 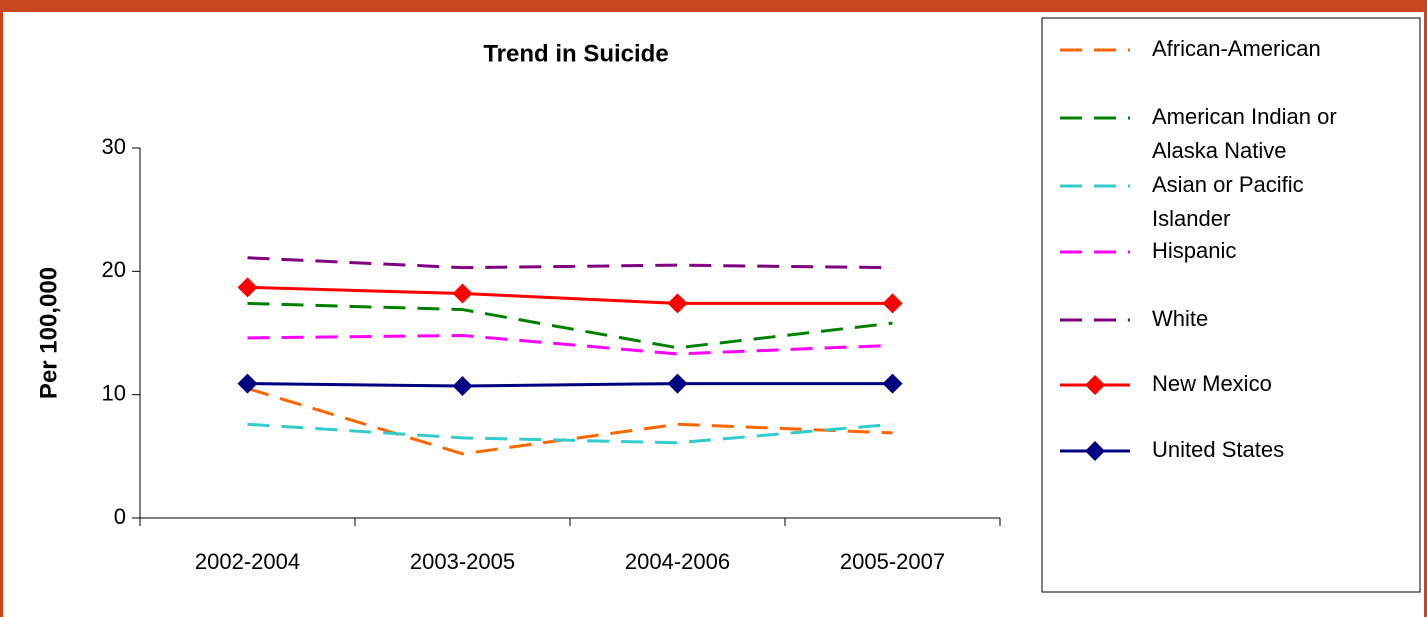 What do you see at coordinates (114, 269) in the screenshot?
I see `y-tick-label: 20` at bounding box center [114, 269].